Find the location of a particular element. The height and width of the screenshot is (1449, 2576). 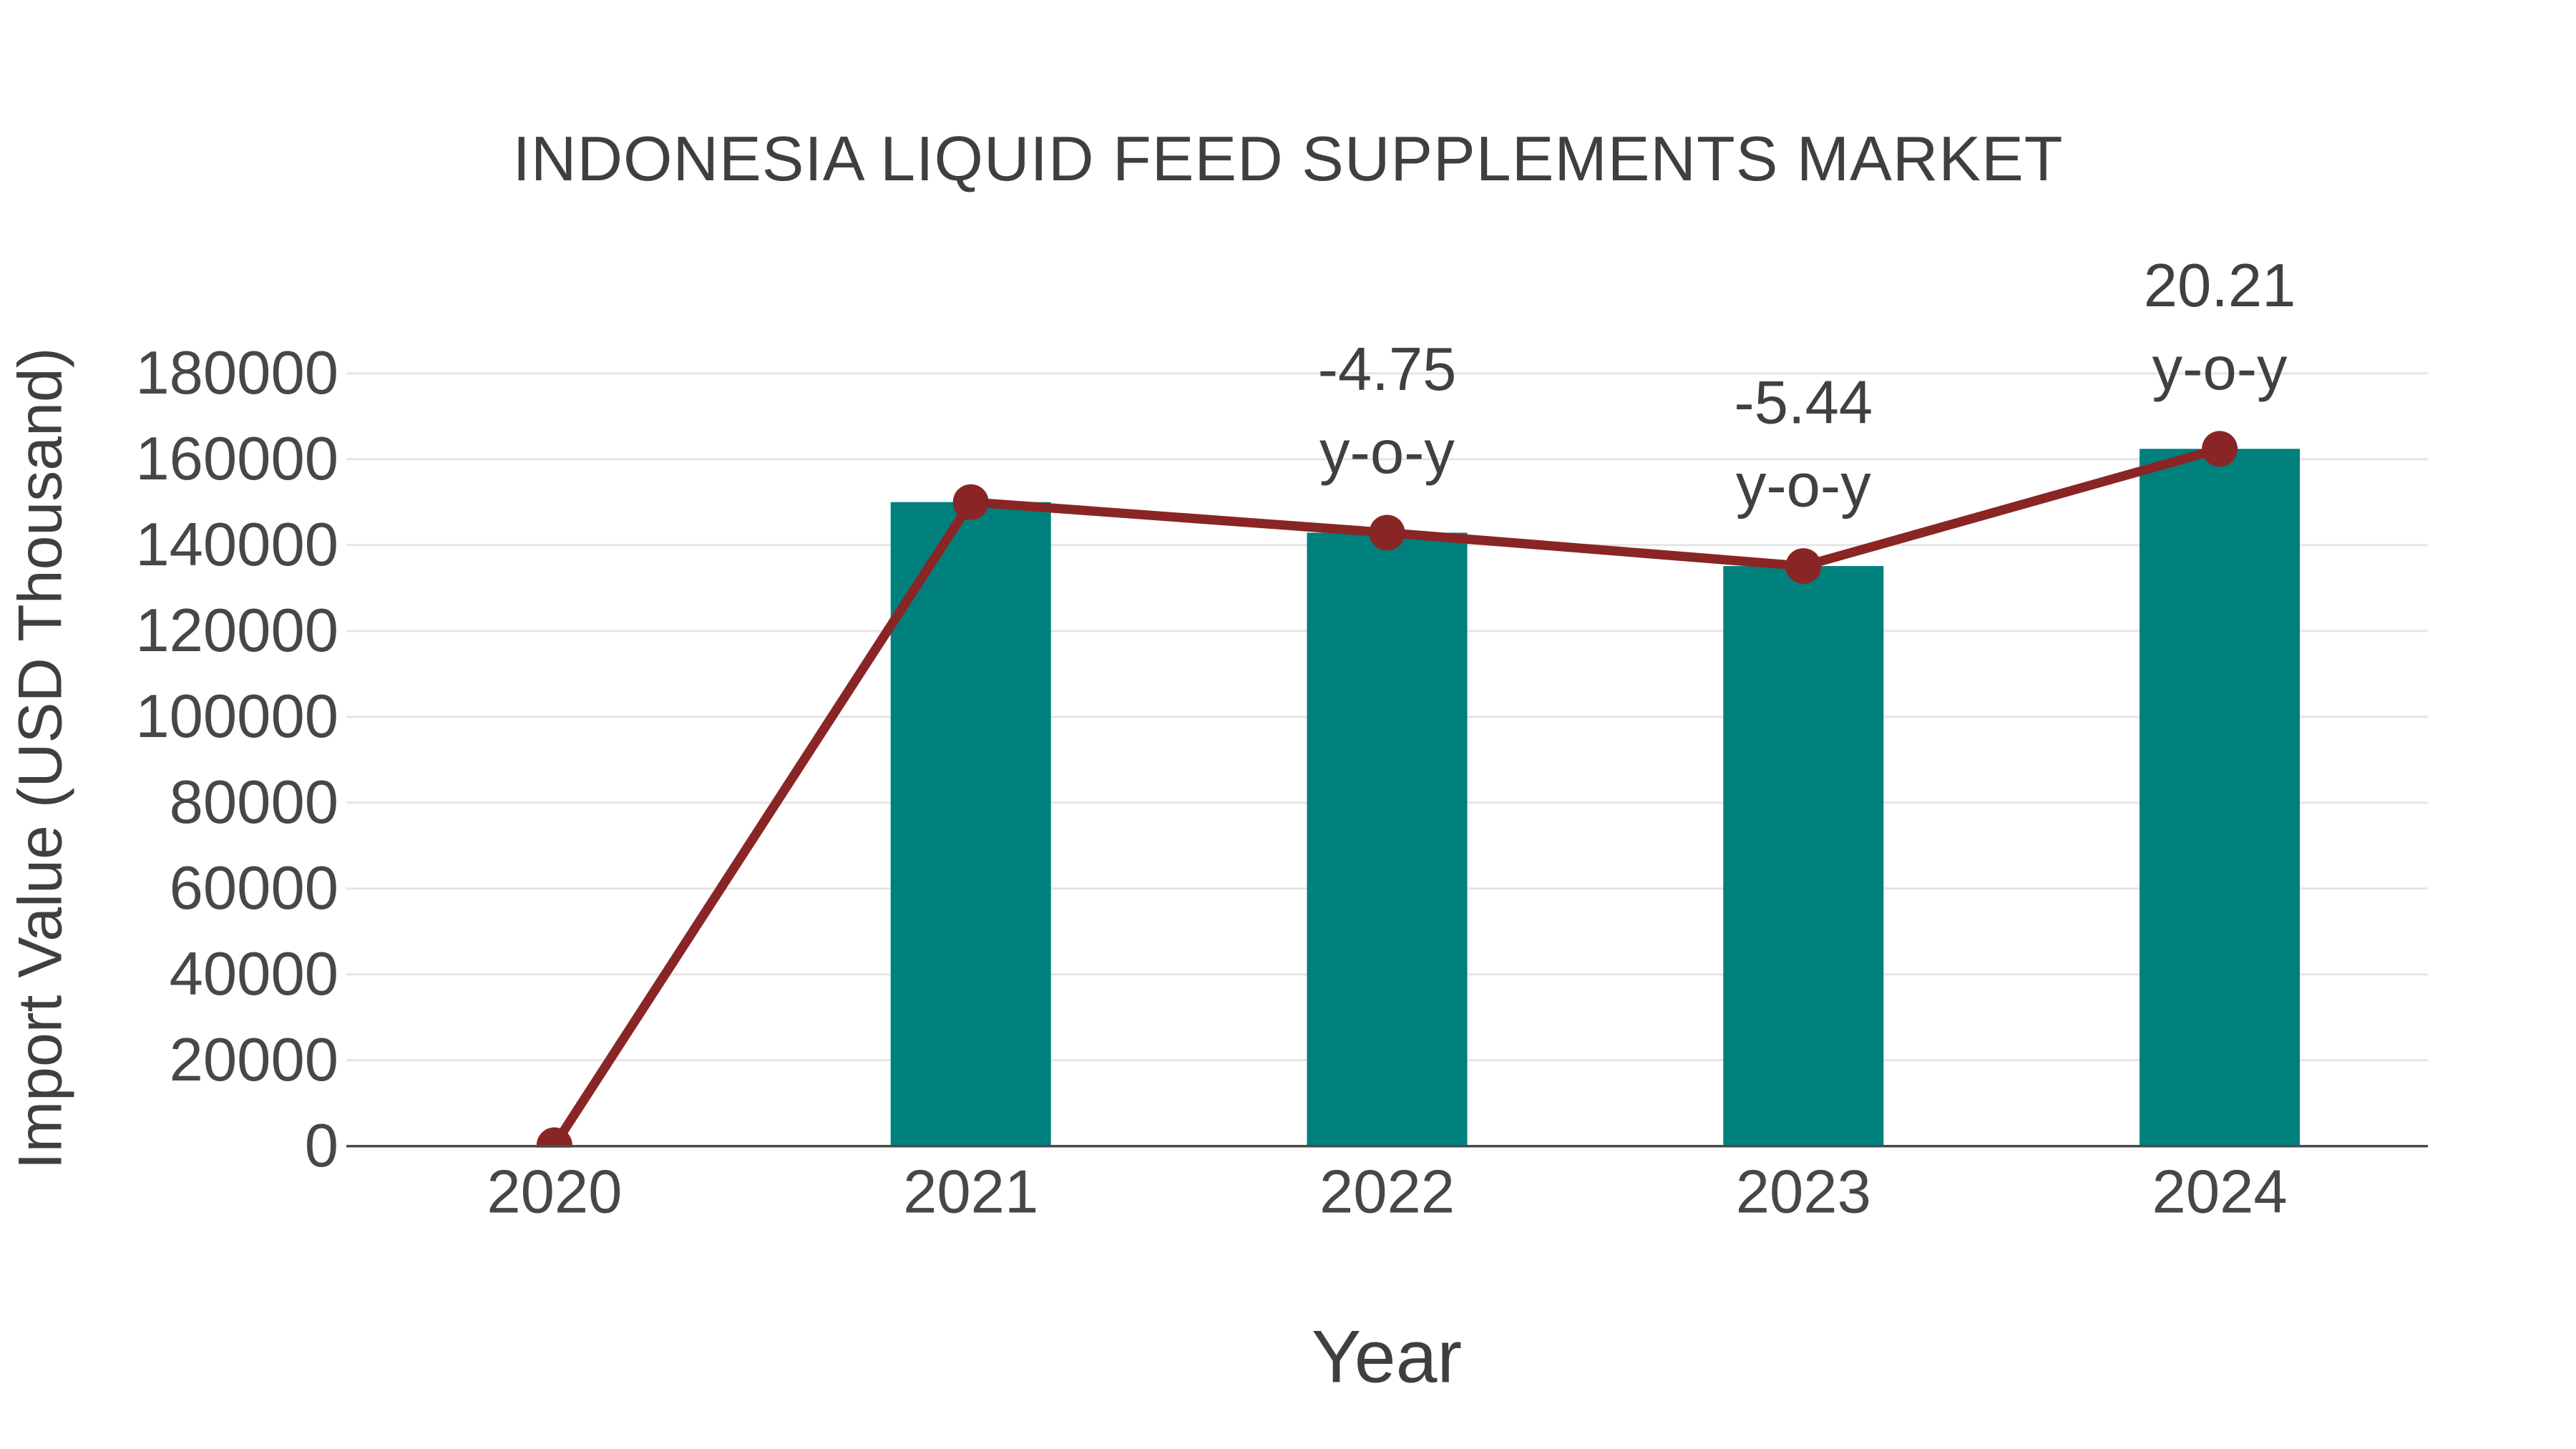

data-point-marker-2022 is located at coordinates (1387, 532).